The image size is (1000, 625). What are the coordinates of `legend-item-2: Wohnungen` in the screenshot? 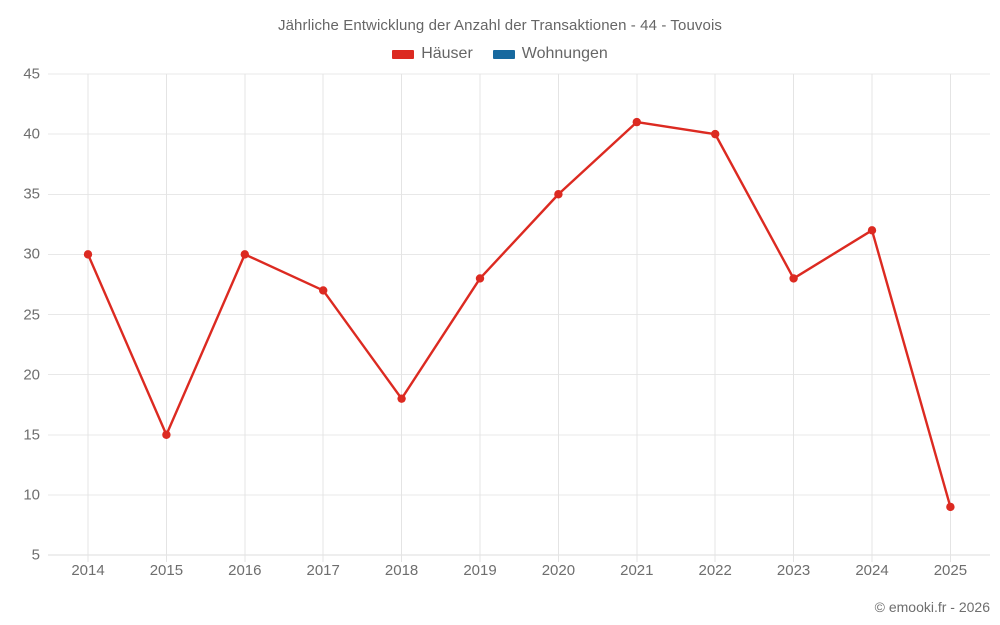 It's located at (550, 54).